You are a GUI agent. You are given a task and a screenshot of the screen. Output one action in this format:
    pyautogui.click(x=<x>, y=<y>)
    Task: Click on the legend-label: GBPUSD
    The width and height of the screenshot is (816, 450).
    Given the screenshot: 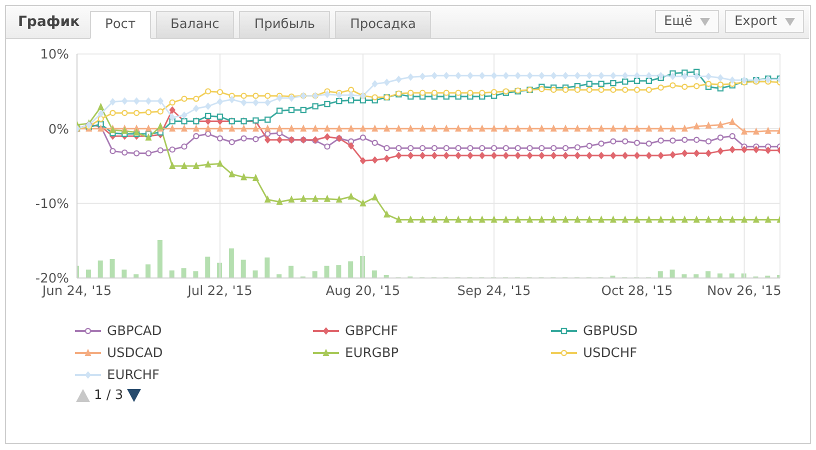 What is the action you would take?
    pyautogui.click(x=610, y=331)
    